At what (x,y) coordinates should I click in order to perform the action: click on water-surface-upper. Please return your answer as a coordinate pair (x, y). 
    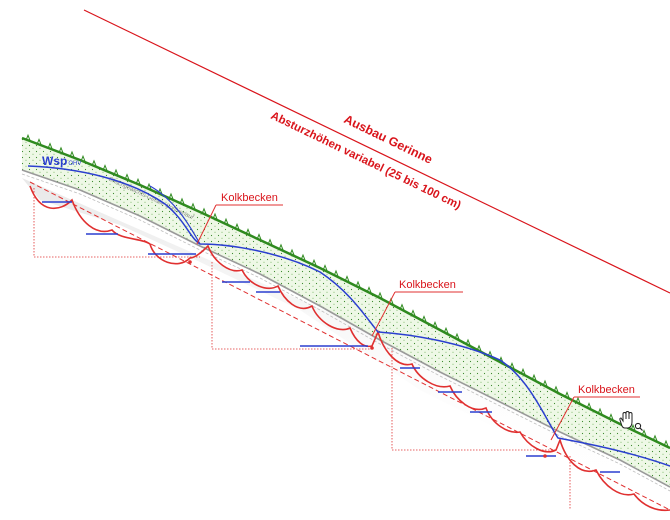
    Looking at the image, I should click on (175, 215).